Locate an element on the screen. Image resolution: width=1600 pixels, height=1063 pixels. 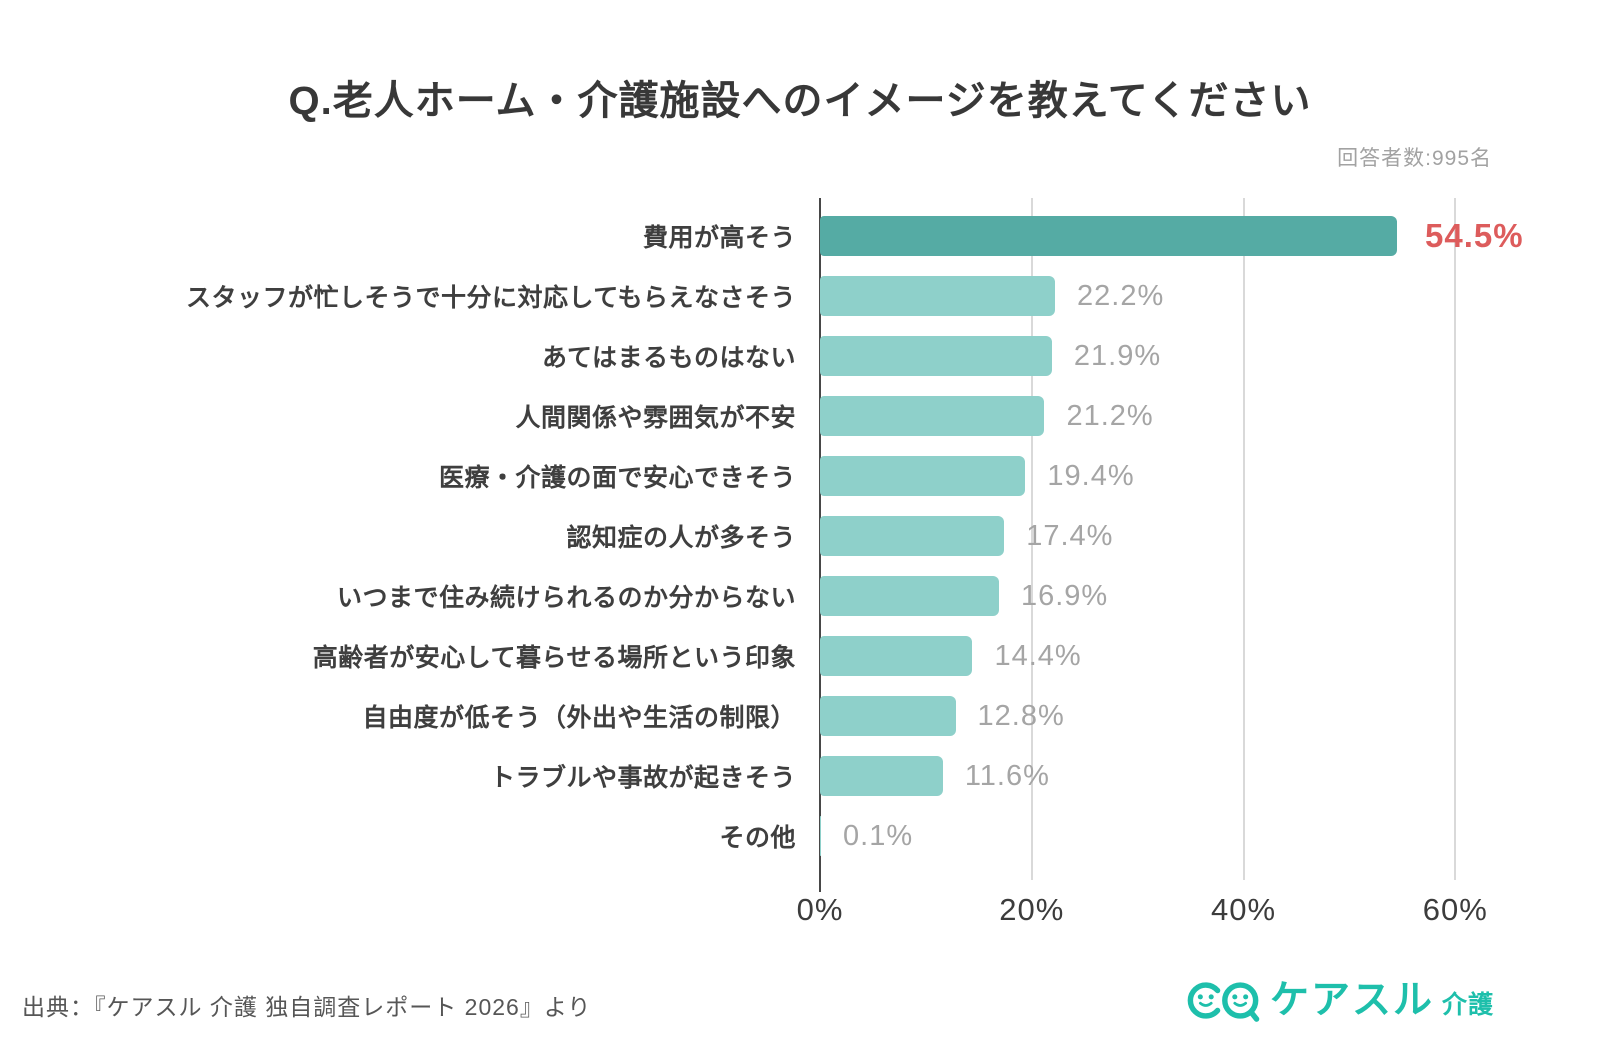
chart-row: 医療・介護の面で安心できそう 19.4% is located at coordinates (800, 476).